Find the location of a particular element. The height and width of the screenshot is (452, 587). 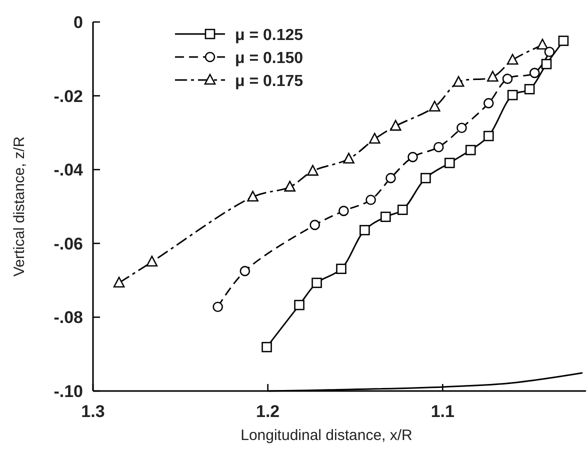

y-axis-title: Vertical distance, z/R is located at coordinates (19, 206).